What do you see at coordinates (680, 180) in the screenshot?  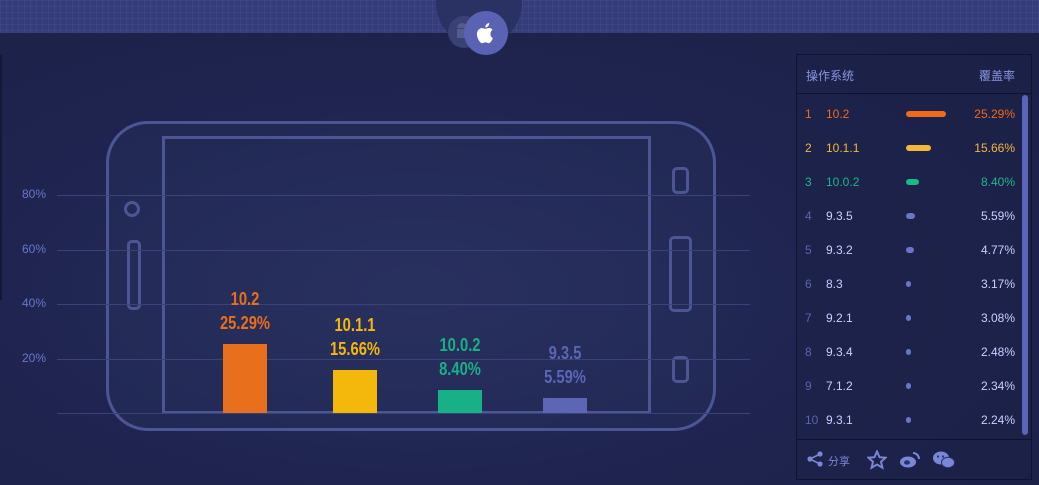 I see `phone-right-button-top` at bounding box center [680, 180].